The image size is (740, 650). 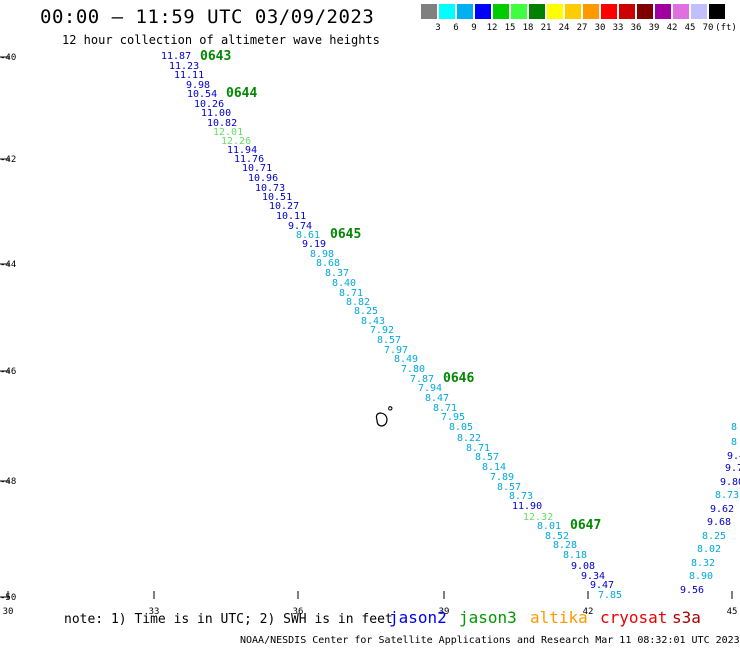 I want to click on wave-height-label: 7.85, so click(x=610, y=595).